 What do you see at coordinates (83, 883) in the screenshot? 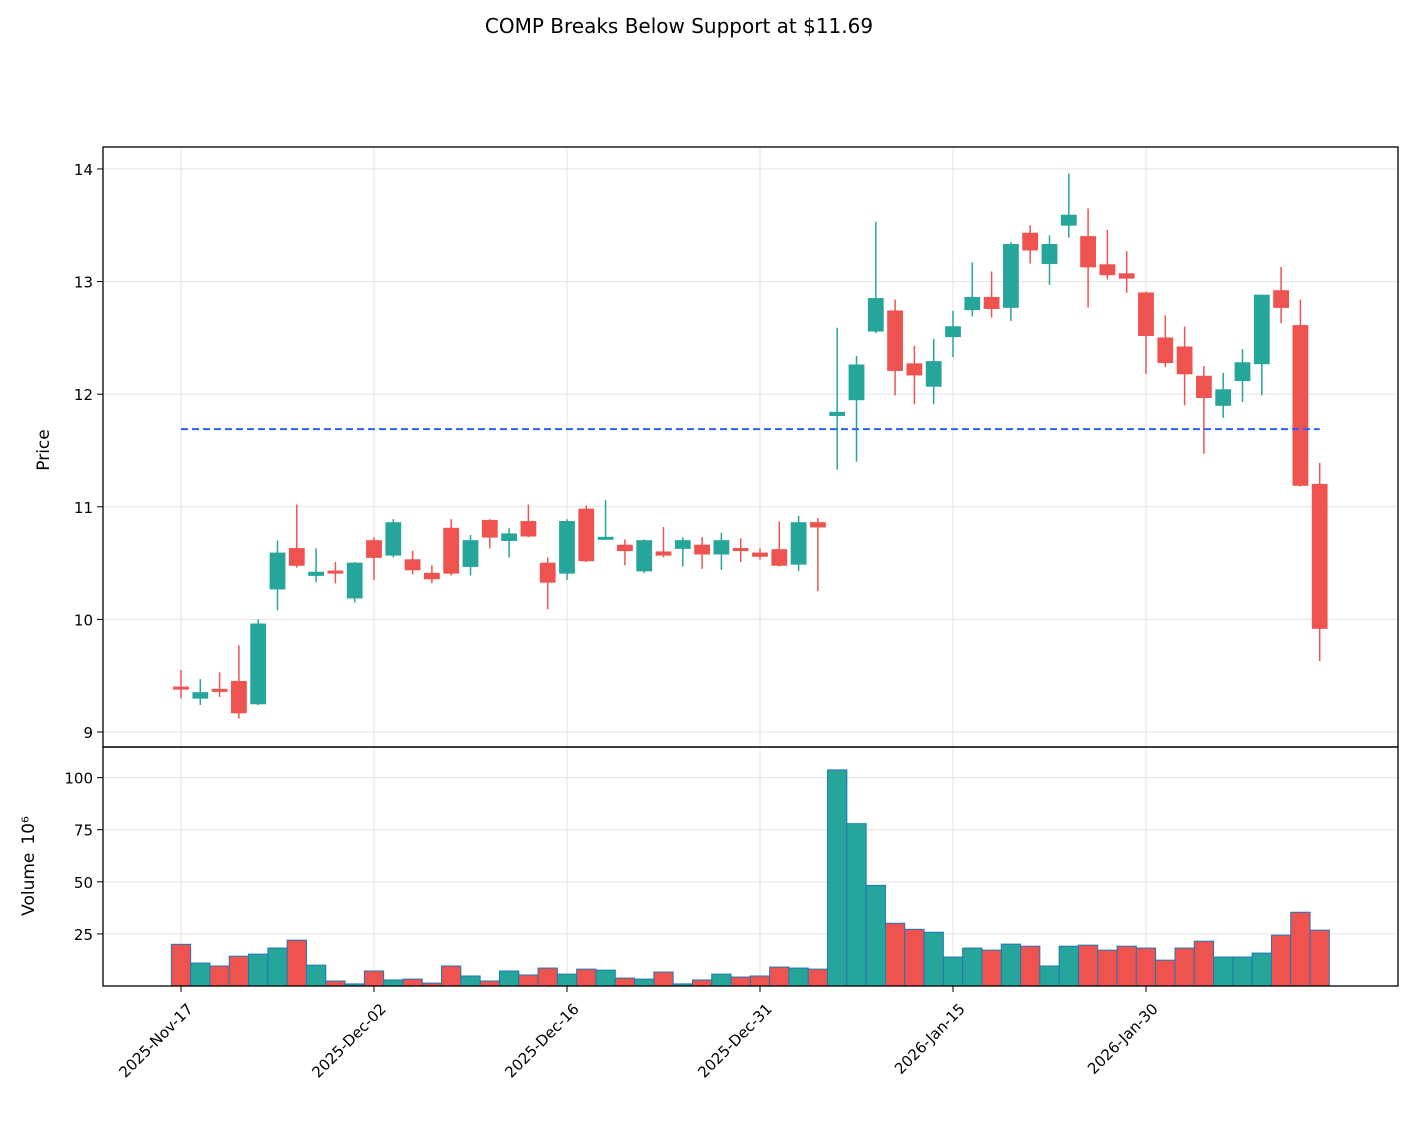
I see `y2-tick-label: 50` at bounding box center [83, 883].